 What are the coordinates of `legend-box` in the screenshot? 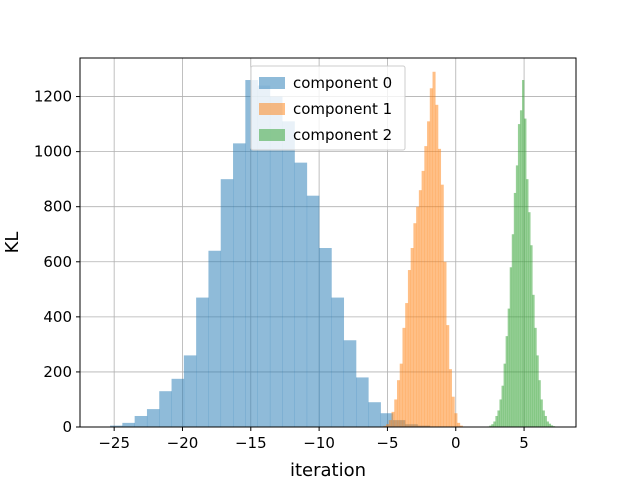 It's located at (328, 108).